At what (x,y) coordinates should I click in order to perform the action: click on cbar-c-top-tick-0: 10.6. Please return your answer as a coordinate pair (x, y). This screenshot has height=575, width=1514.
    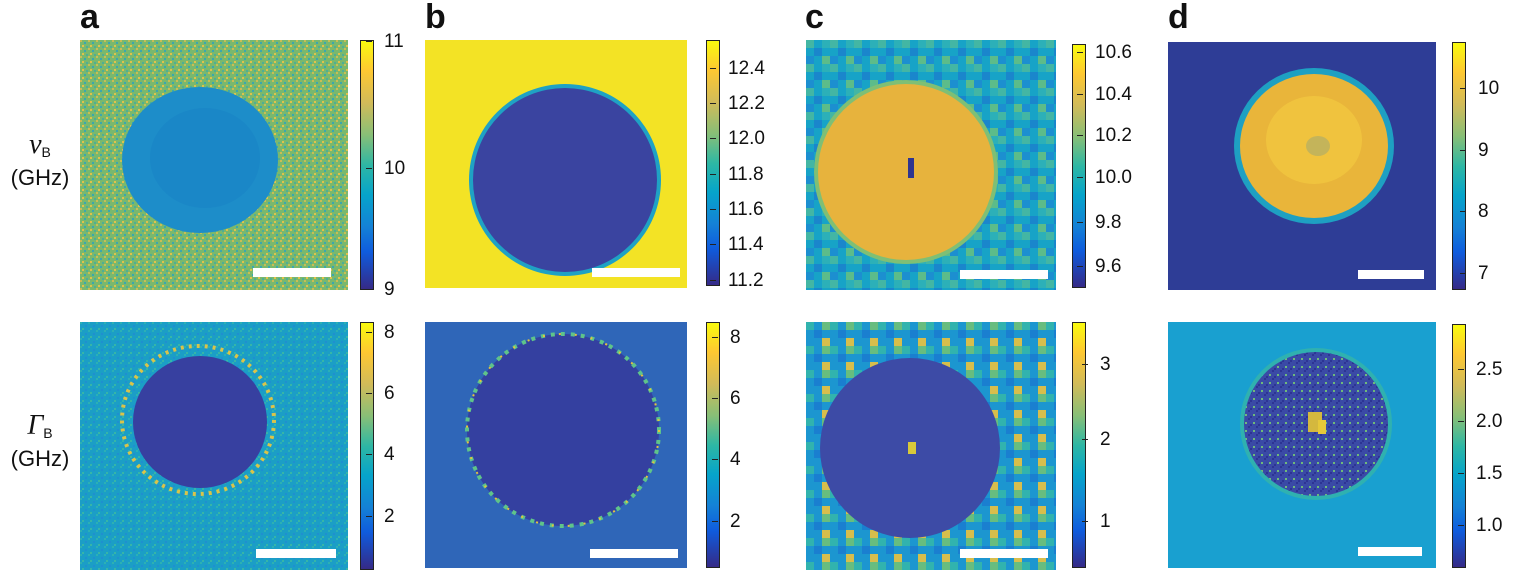
    Looking at the image, I should click on (1113, 52).